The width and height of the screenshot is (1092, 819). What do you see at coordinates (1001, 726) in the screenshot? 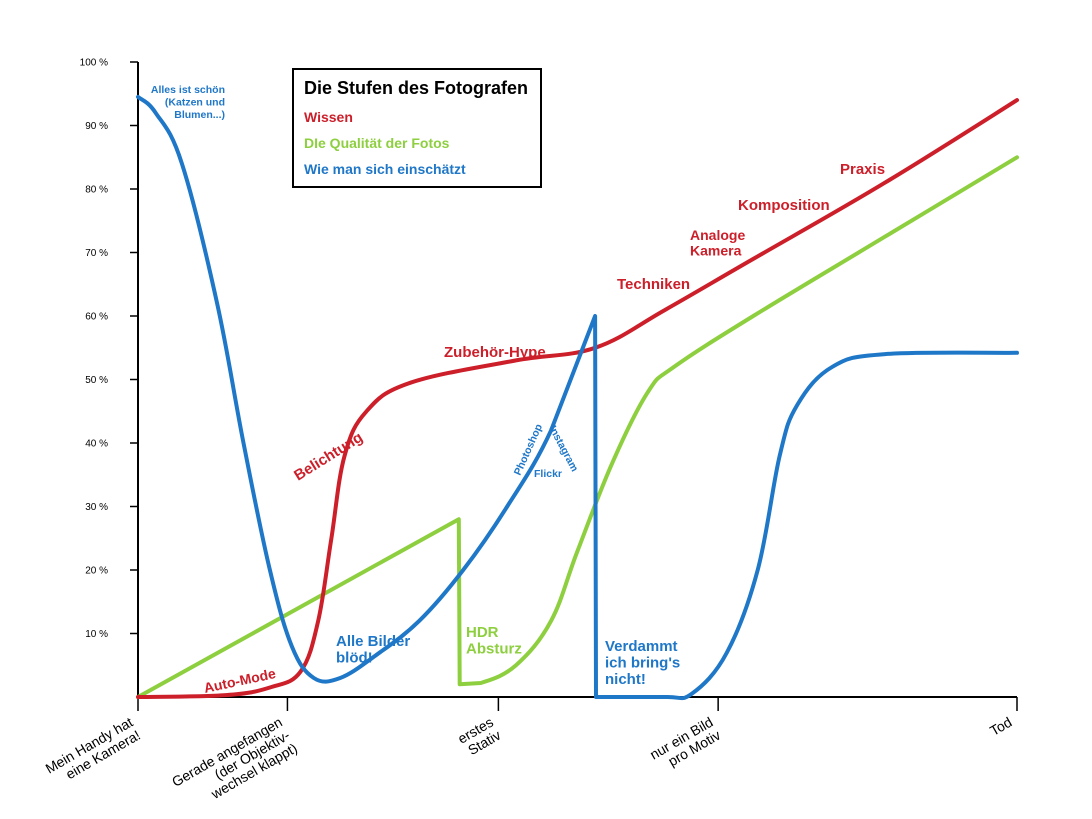
I see `x-tick-label: Tod` at bounding box center [1001, 726].